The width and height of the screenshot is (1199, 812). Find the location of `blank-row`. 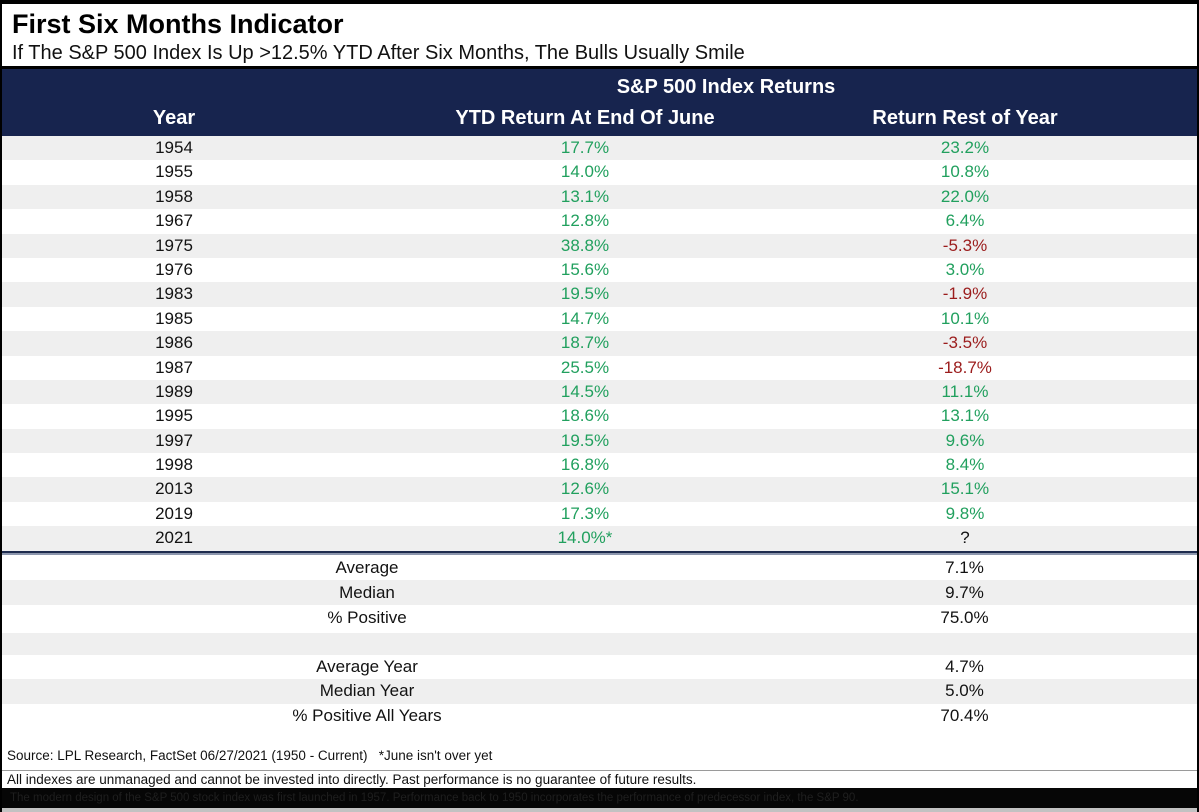

blank-row is located at coordinates (599, 643).